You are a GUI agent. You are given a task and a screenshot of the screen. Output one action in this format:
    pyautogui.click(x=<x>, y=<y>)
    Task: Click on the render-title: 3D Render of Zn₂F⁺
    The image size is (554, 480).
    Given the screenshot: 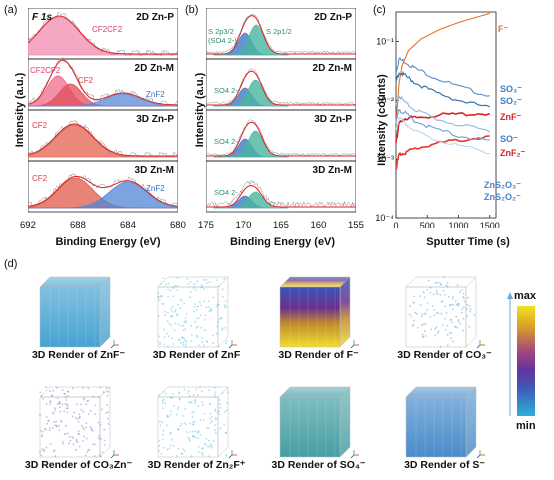 What is the action you would take?
    pyautogui.click(x=196, y=465)
    